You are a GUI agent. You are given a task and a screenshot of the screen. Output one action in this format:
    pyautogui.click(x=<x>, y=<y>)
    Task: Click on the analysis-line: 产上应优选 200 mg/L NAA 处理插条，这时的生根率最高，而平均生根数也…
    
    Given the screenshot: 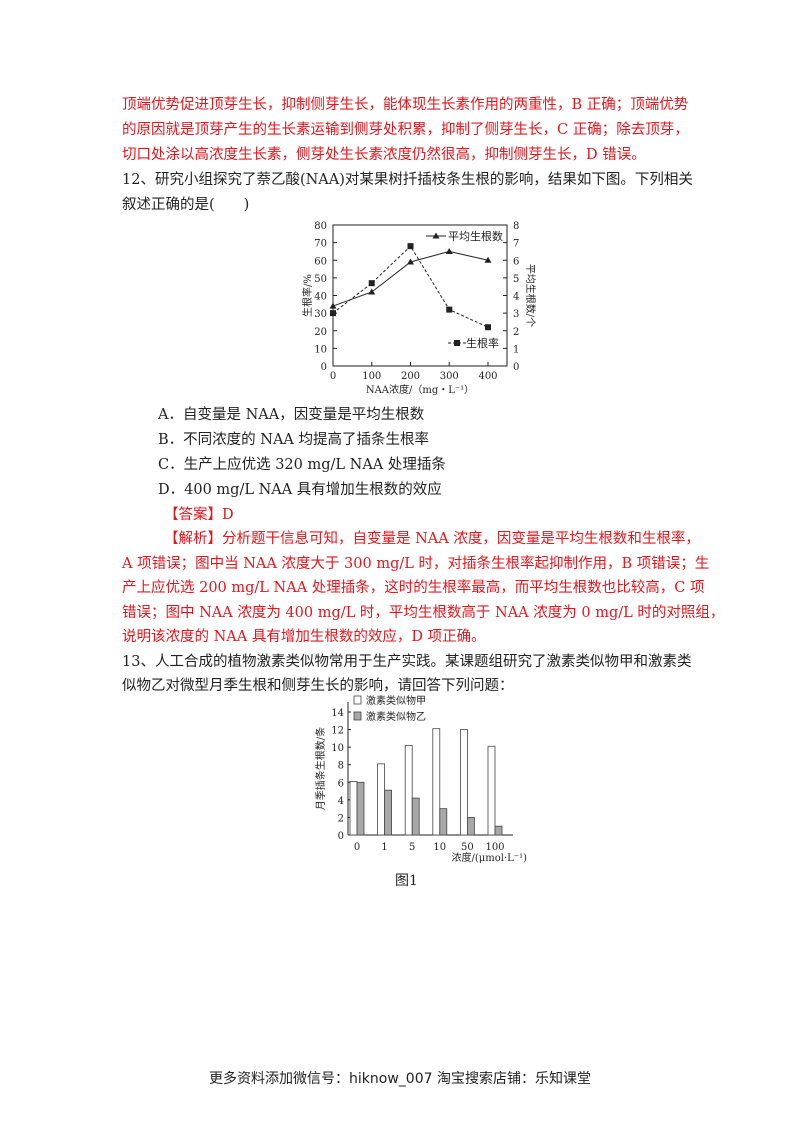 What is the action you would take?
    pyautogui.click(x=413, y=588)
    